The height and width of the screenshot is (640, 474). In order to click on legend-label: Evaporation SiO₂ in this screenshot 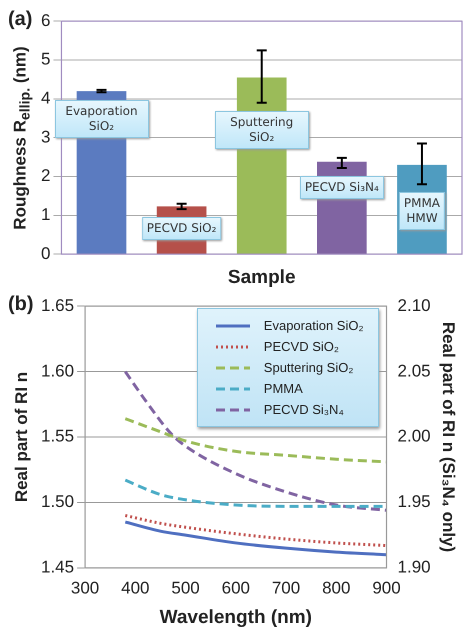, I will do `click(314, 326)`.